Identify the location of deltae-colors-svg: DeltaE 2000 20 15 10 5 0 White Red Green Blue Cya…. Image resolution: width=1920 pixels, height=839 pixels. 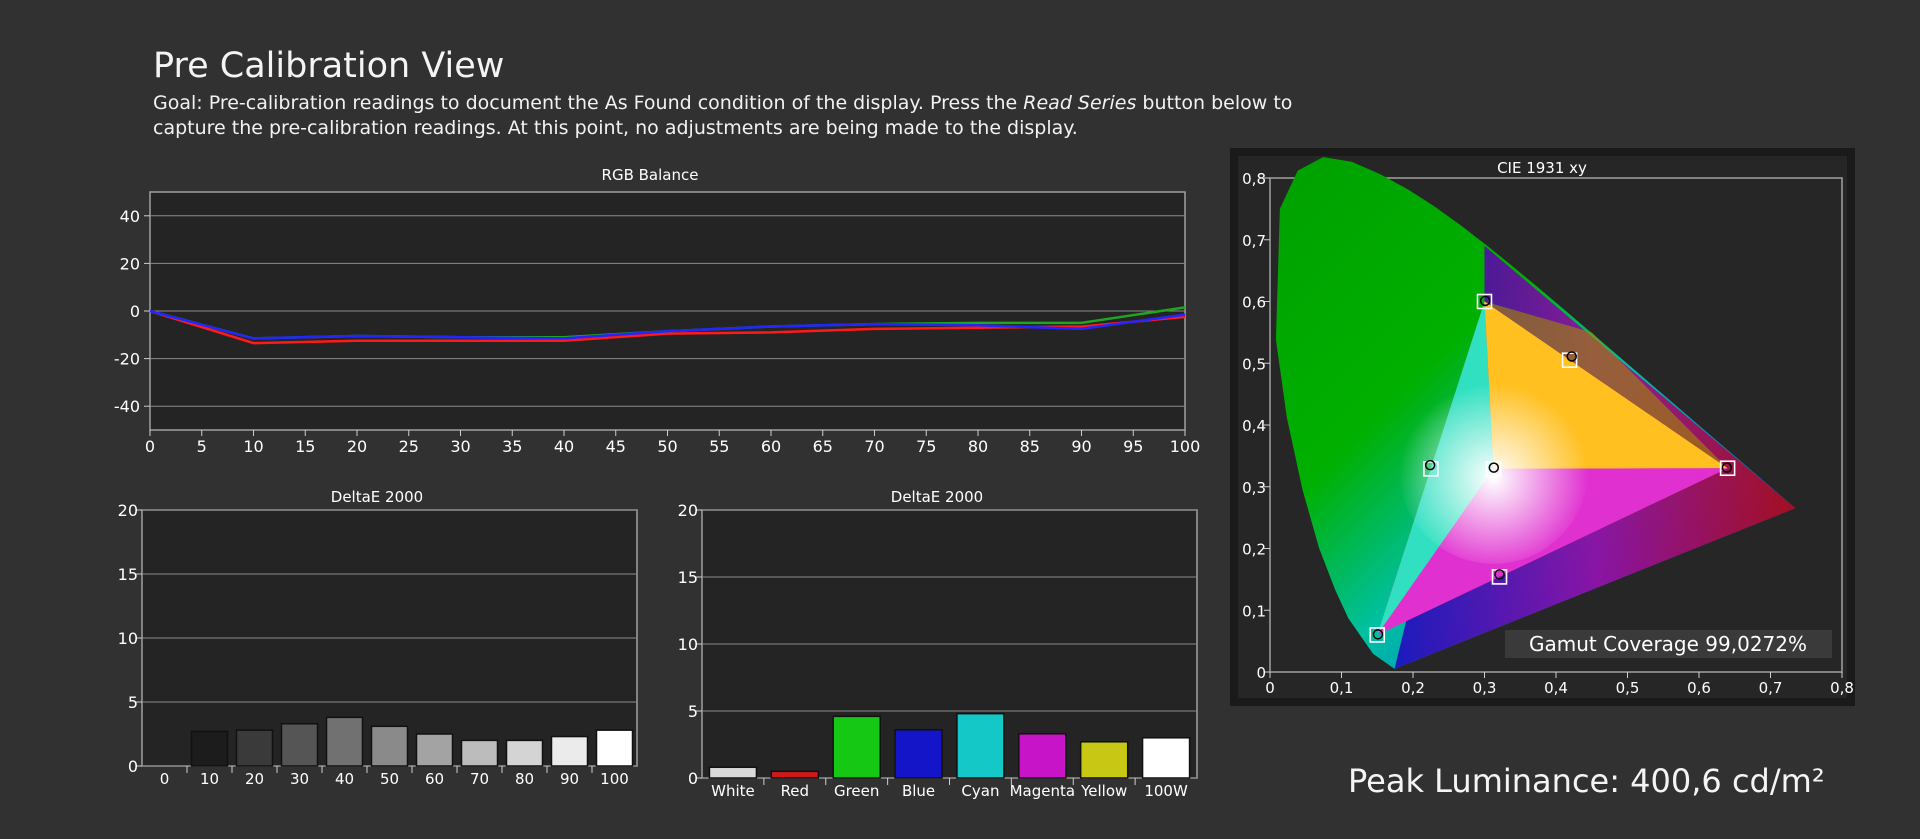
(938, 644).